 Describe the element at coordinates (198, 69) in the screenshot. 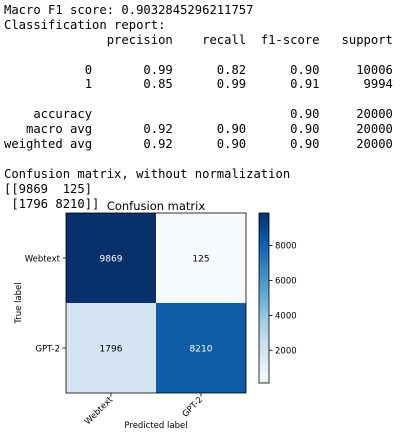

I see `report-line: 0 0.99 0.82 0.90 10006` at that location.